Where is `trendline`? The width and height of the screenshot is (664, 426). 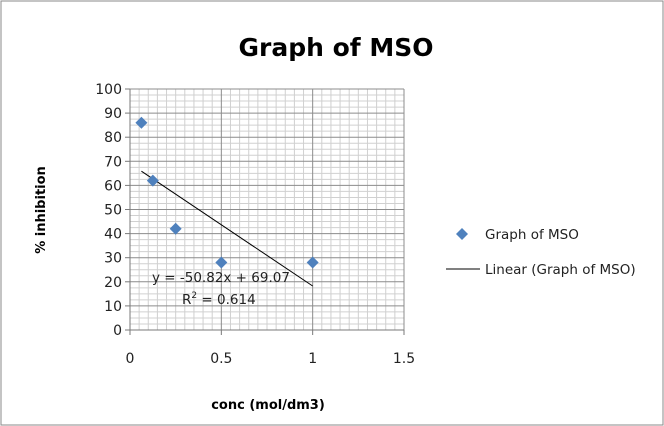 trendline is located at coordinates (227, 228).